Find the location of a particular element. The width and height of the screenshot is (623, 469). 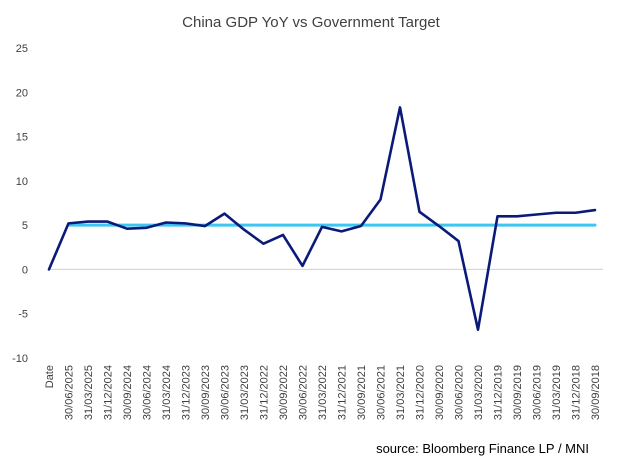

y-tick-label: 20 is located at coordinates (22, 93).